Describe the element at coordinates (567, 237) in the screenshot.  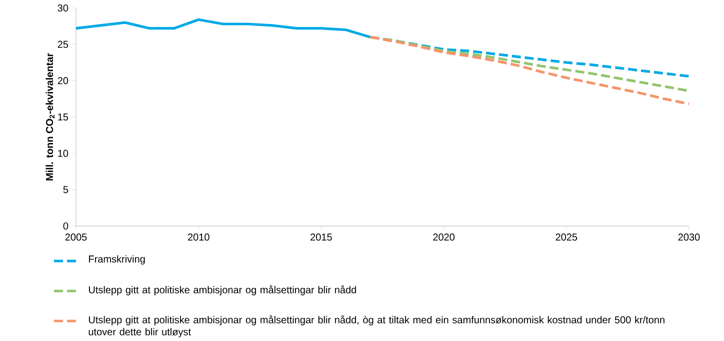
I see `x-tick-label: 2025` at that location.